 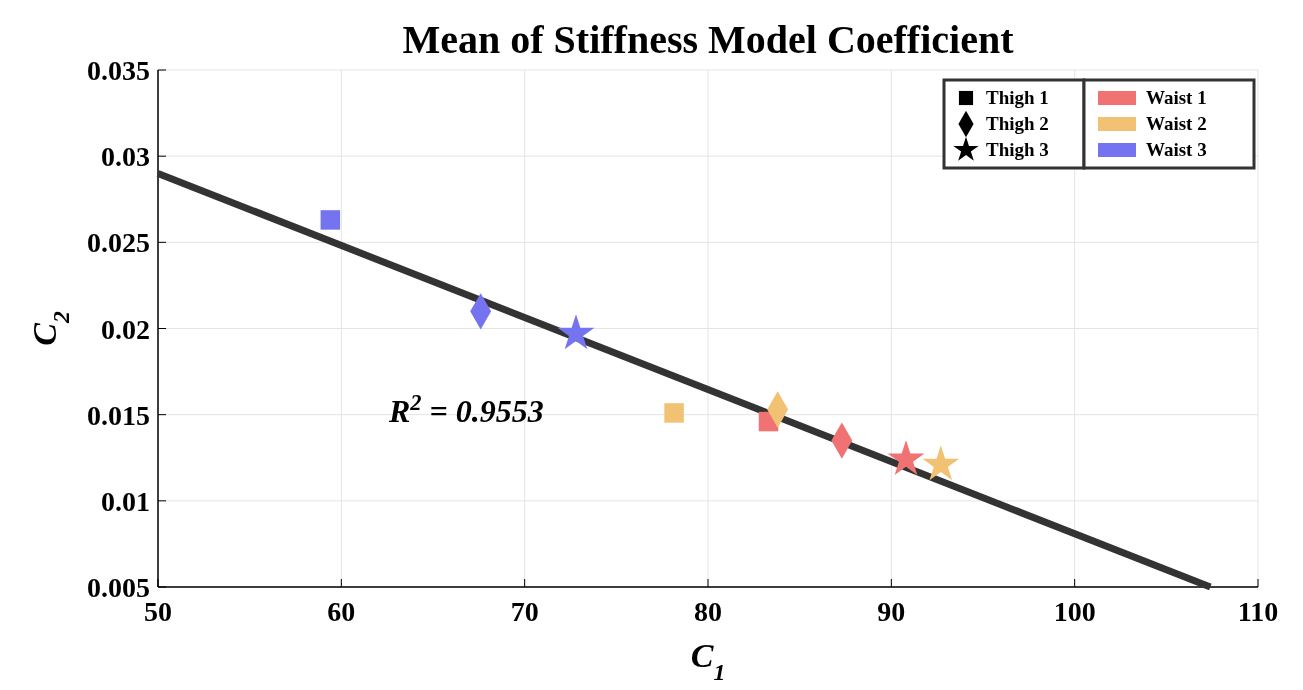 What do you see at coordinates (1176, 97) in the screenshot?
I see `legend-label: Waist 1` at bounding box center [1176, 97].